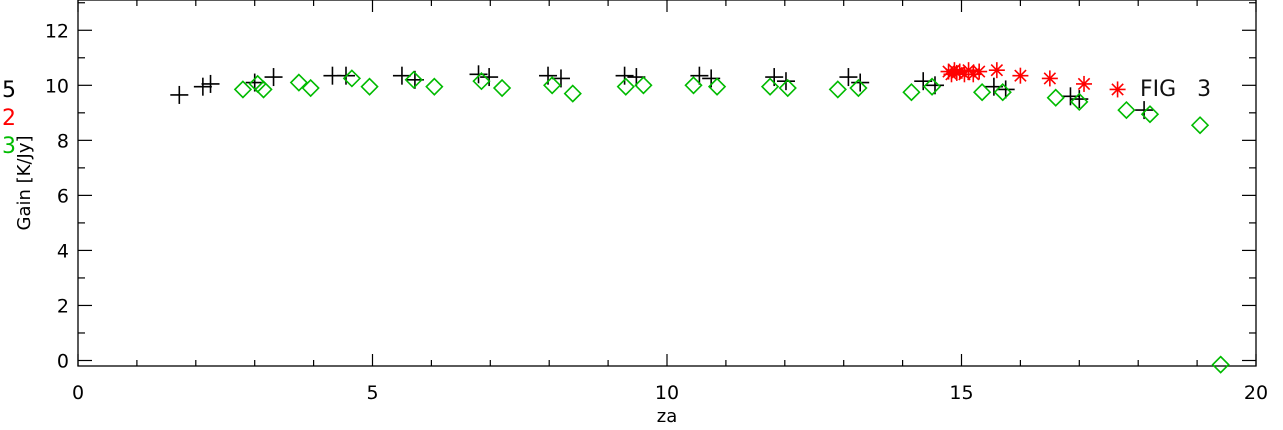  Describe the element at coordinates (78, 393) in the screenshot. I see `x-tick-label: 0` at that location.